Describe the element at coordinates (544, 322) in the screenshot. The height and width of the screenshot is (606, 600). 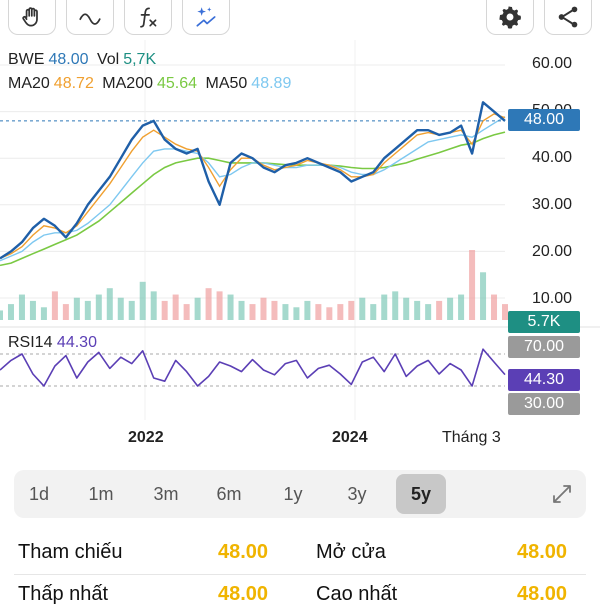
I see `volume-badge: 5.7K` at that location.